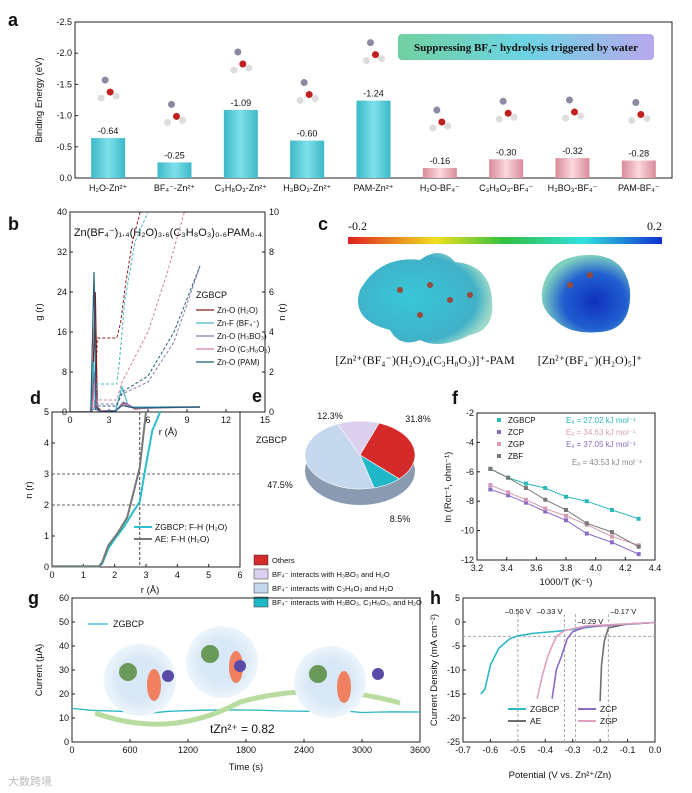 This screenshot has width=692, height=793. Describe the element at coordinates (108, 188) in the screenshot. I see `category-label: H₂O-Zn²⁺` at that location.